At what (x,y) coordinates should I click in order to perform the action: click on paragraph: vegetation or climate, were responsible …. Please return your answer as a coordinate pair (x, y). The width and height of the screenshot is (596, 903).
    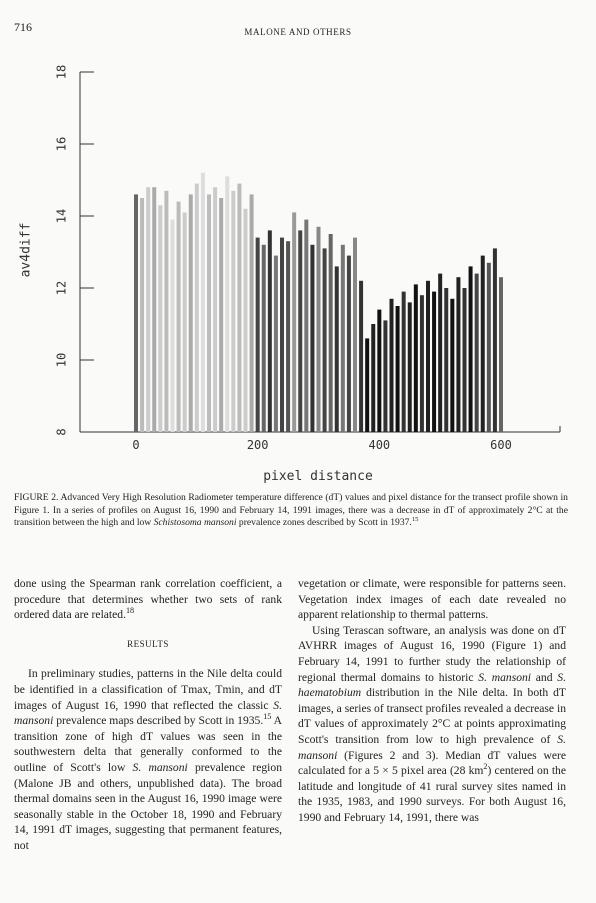
    Looking at the image, I should click on (432, 599).